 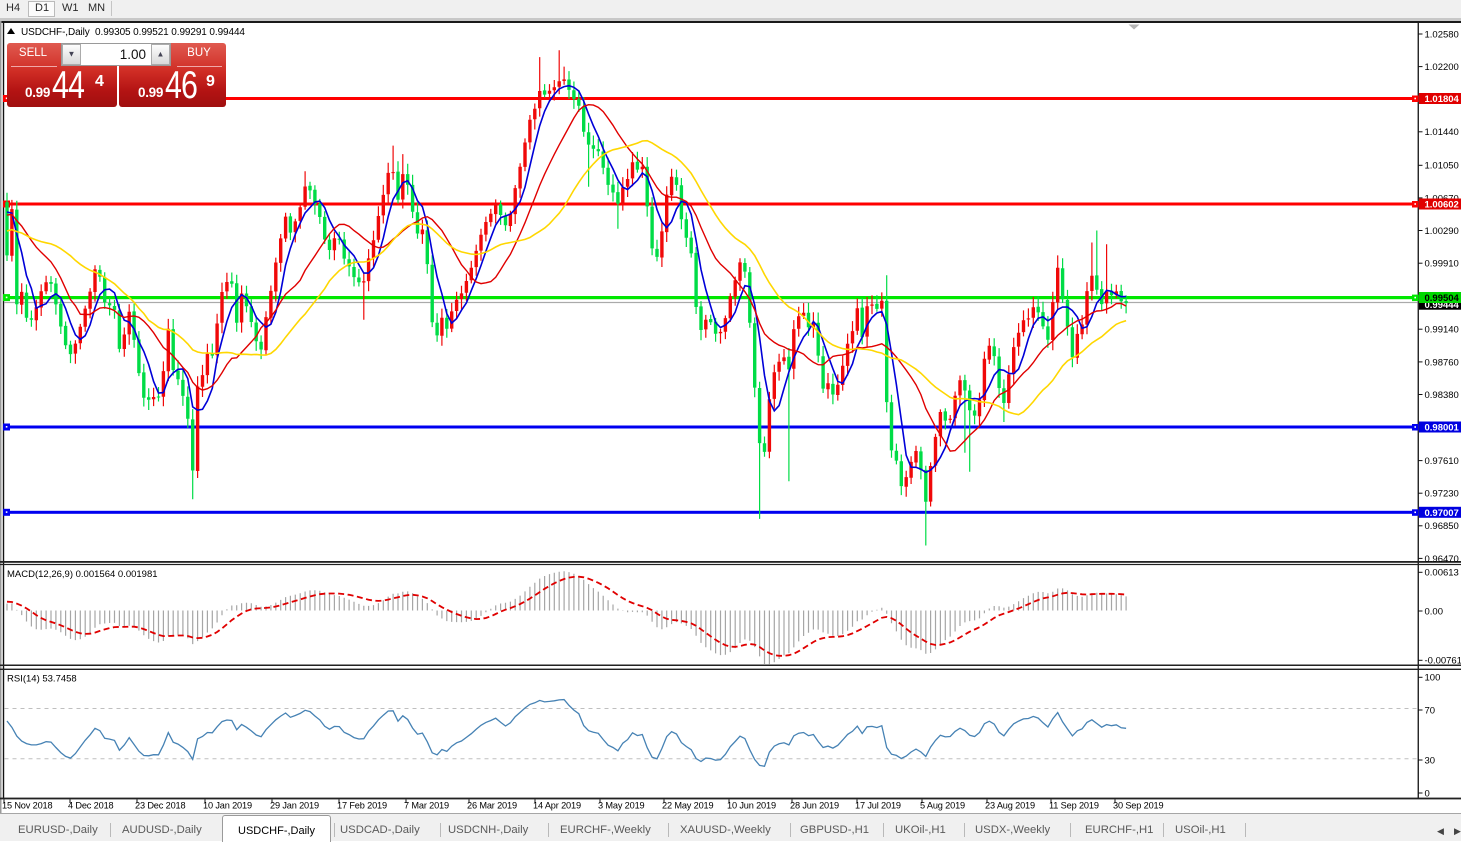 What do you see at coordinates (91, 806) in the screenshot?
I see `svg-text: 4 Dec 2018` at bounding box center [91, 806].